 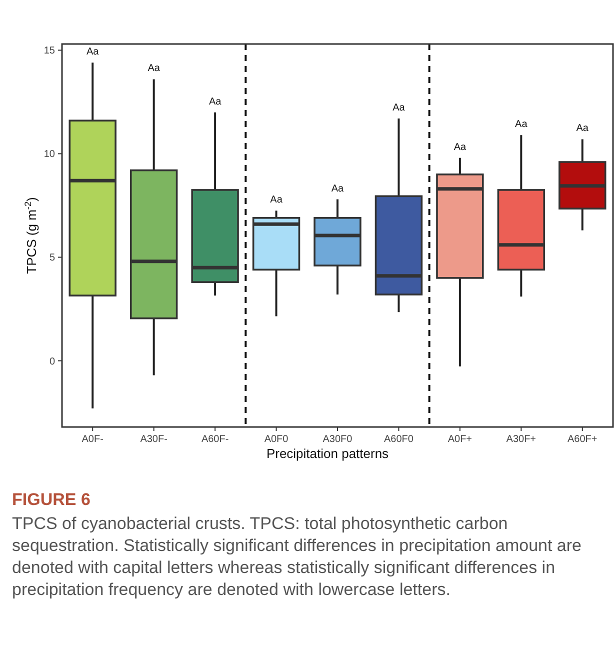 What do you see at coordinates (52, 258) in the screenshot?
I see `y-tick-label: 5` at bounding box center [52, 258].